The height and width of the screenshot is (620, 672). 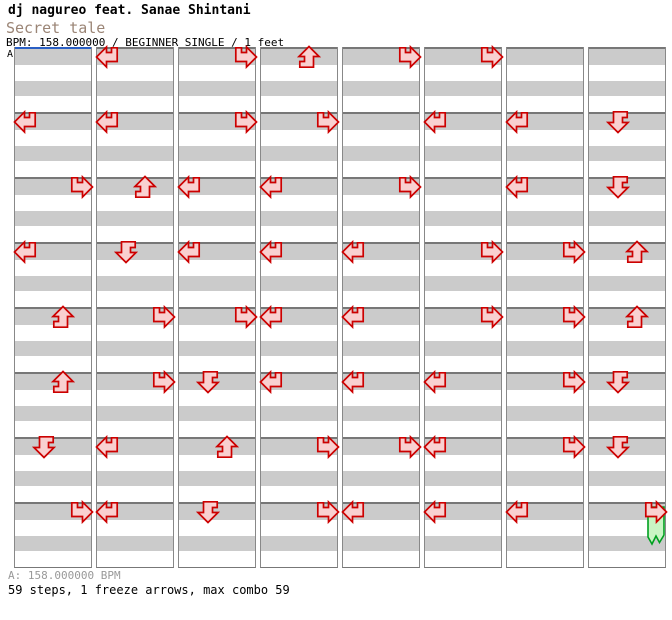 What do you see at coordinates (129, 10) in the screenshot?
I see `artist-name: dj nagureo feat. Sanae Shintani` at bounding box center [129, 10].